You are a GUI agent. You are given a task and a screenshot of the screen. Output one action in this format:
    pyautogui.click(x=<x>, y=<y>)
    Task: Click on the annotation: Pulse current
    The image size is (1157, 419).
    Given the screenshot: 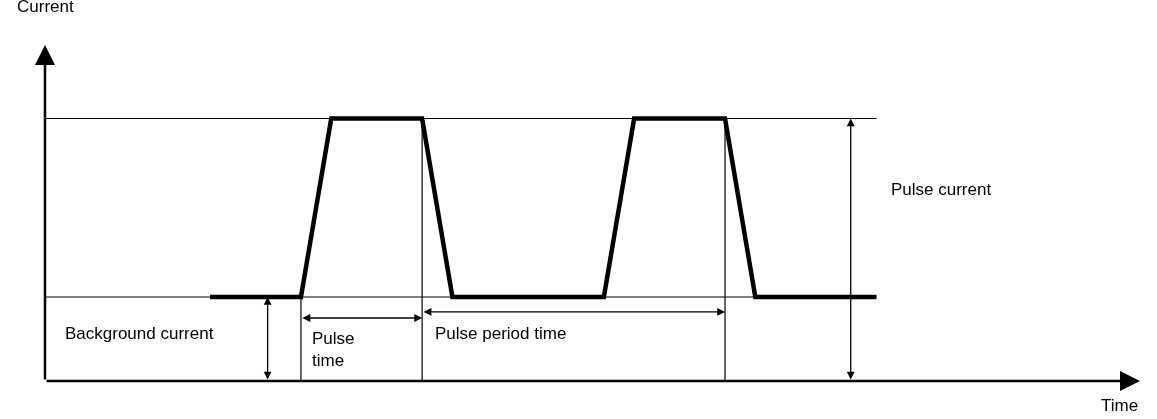 What is the action you would take?
    pyautogui.click(x=941, y=189)
    